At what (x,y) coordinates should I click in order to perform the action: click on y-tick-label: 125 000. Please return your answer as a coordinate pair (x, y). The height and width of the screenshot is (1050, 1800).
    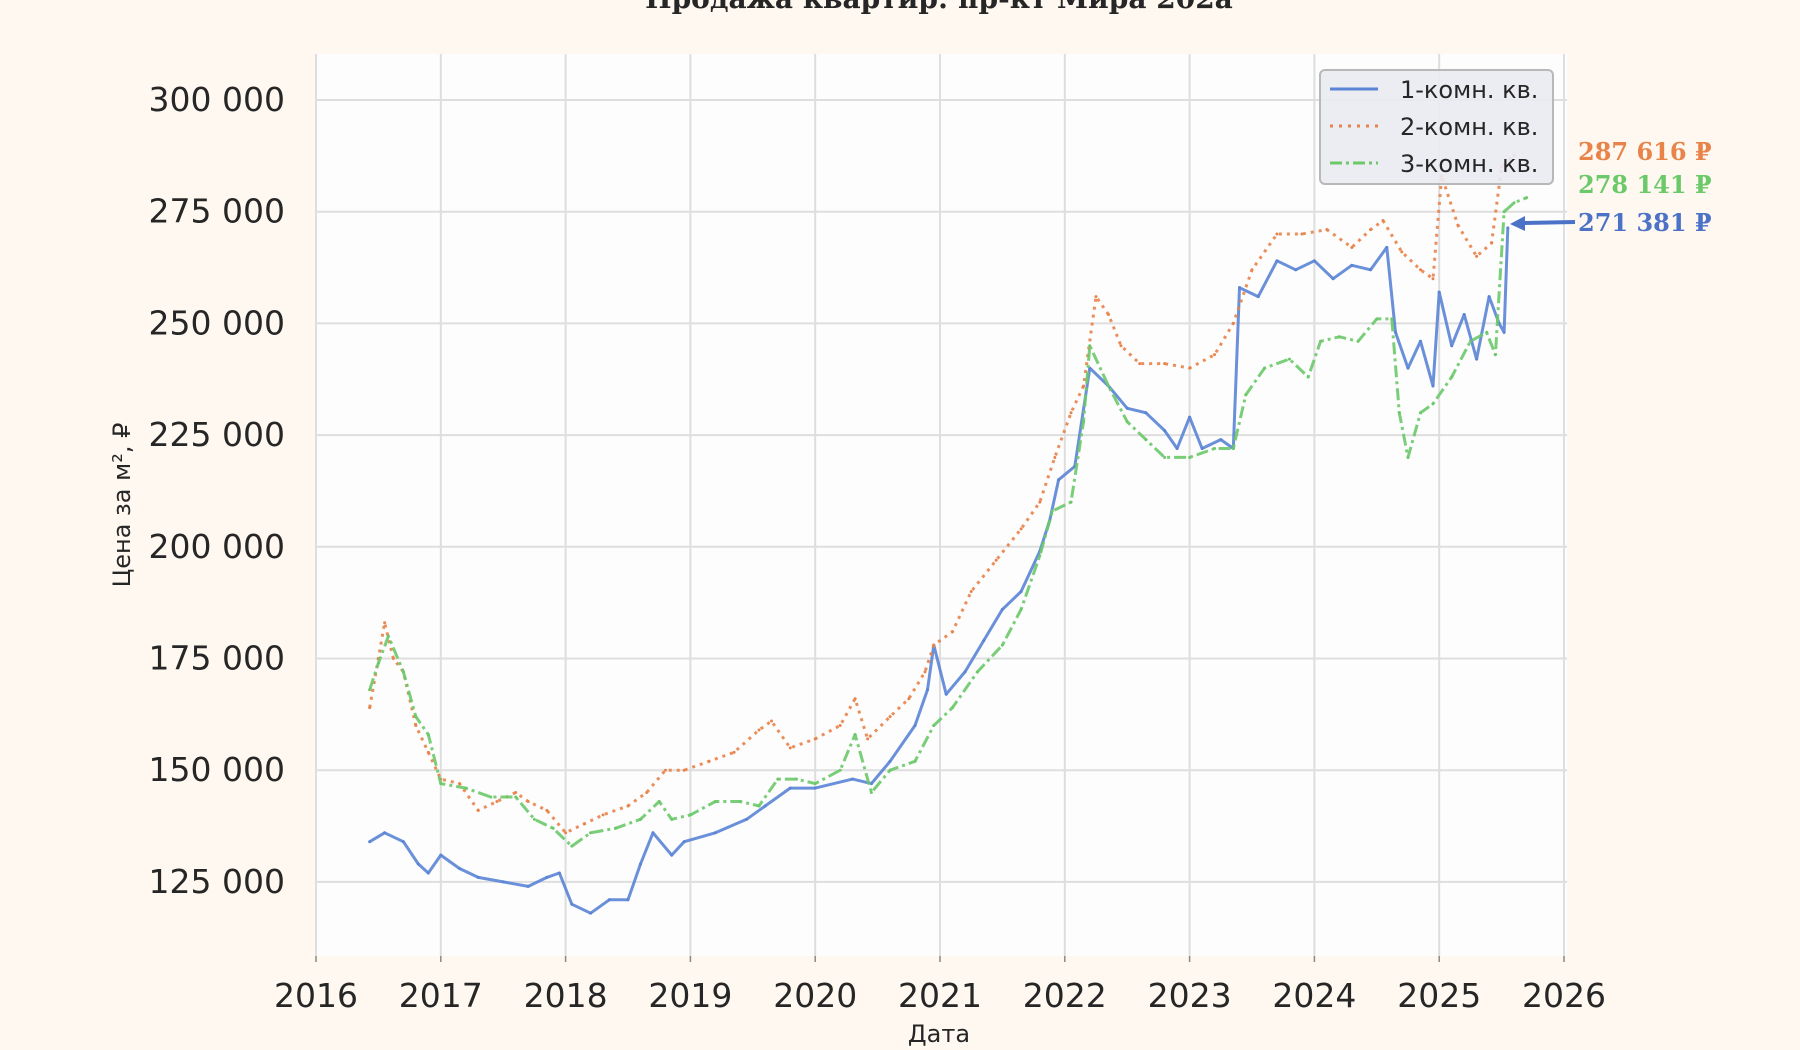
    Looking at the image, I should click on (217, 881).